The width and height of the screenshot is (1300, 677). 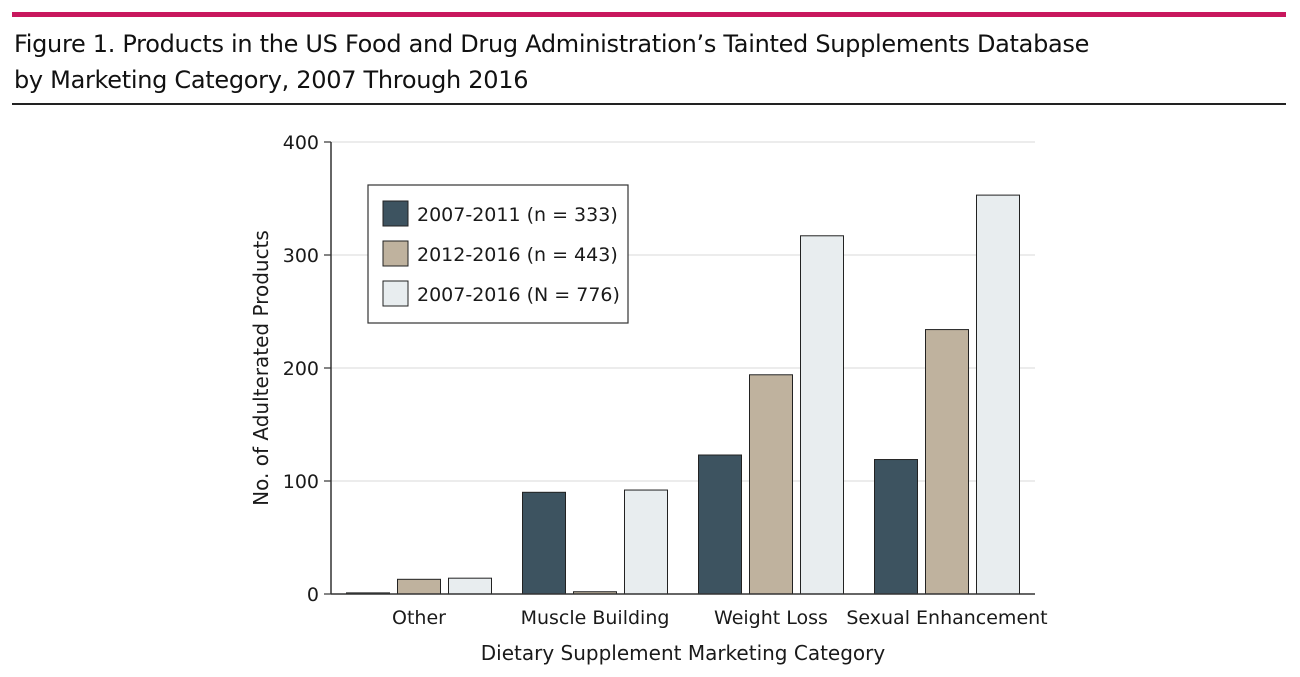 I want to click on legend-label: 2012-2016 (n = 443), so click(x=517, y=255).